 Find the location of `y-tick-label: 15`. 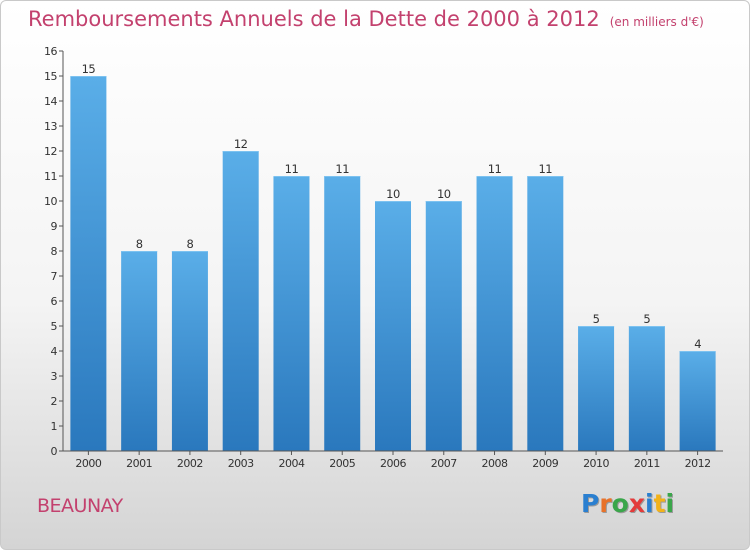

y-tick-label: 15 is located at coordinates (50, 76).